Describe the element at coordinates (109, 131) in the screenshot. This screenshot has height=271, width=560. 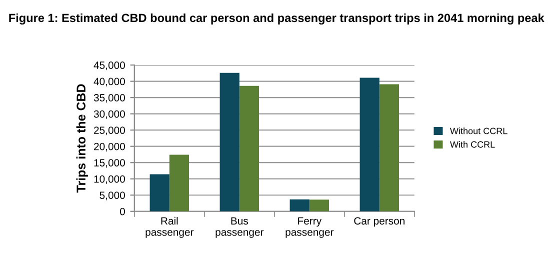
I see `y-tick-label: 25,000` at that location.